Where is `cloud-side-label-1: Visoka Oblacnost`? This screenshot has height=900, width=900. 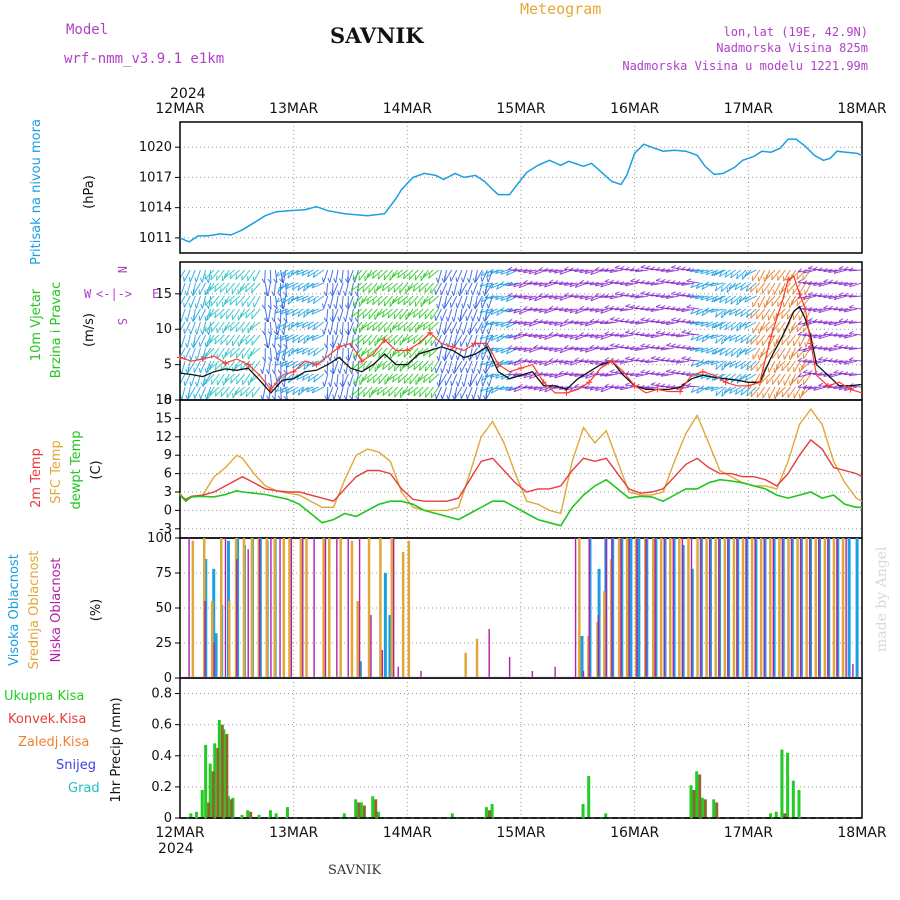
cloud-side-label-1: Visoka Oblacnost is located at coordinates (14, 610).